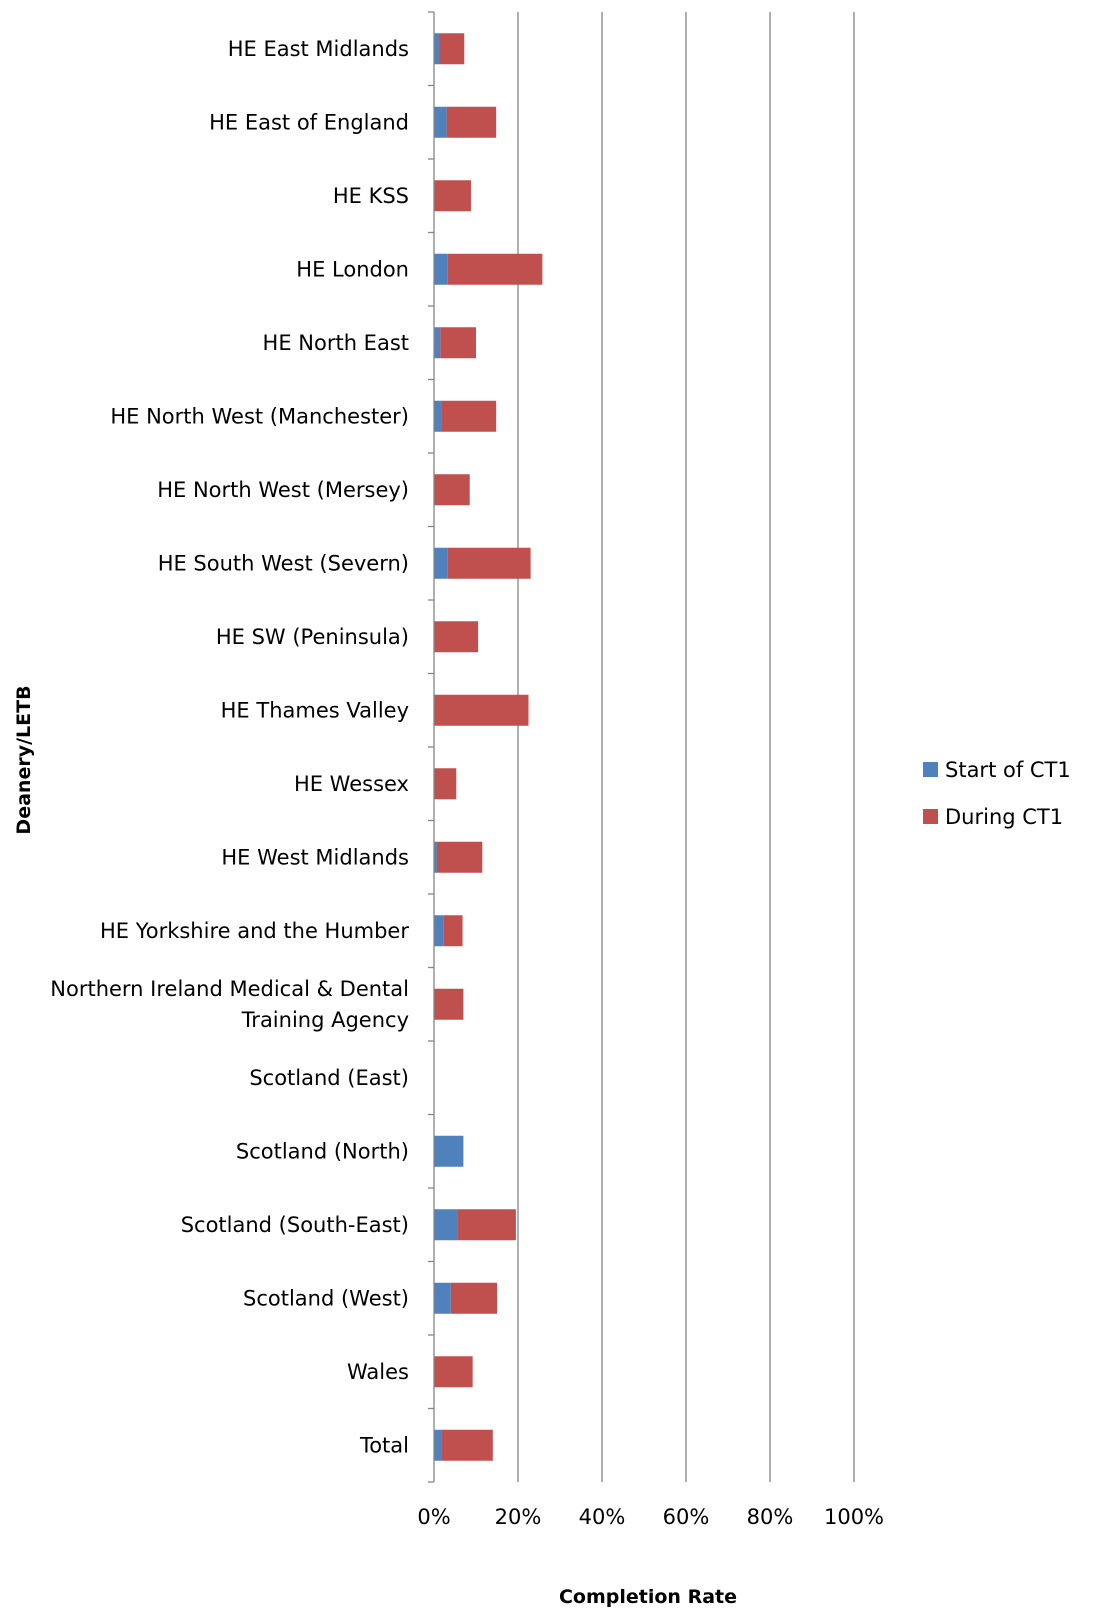 The width and height of the screenshot is (1102, 1612). I want to click on category-label: HE North East, so click(336, 343).